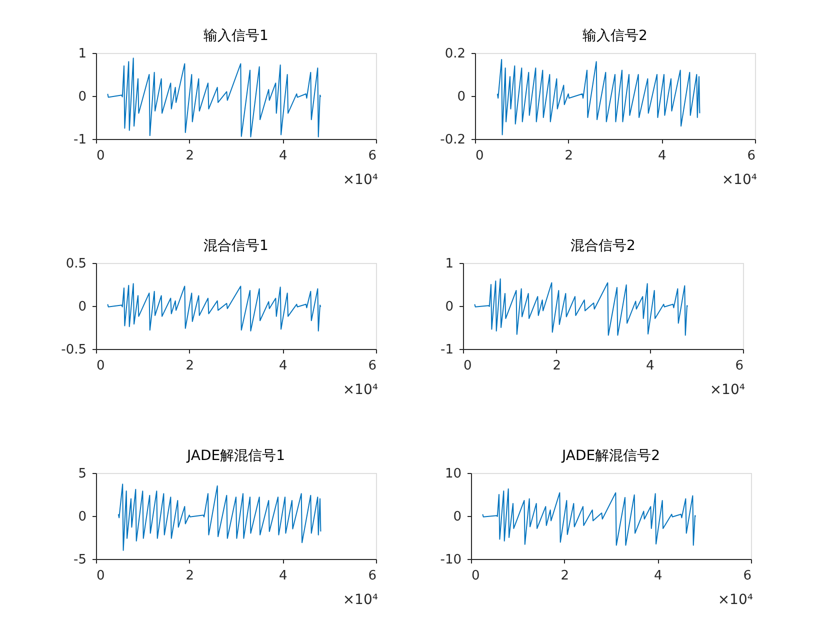  Describe the element at coordinates (82, 474) in the screenshot. I see `y-tick-label: 5` at that location.